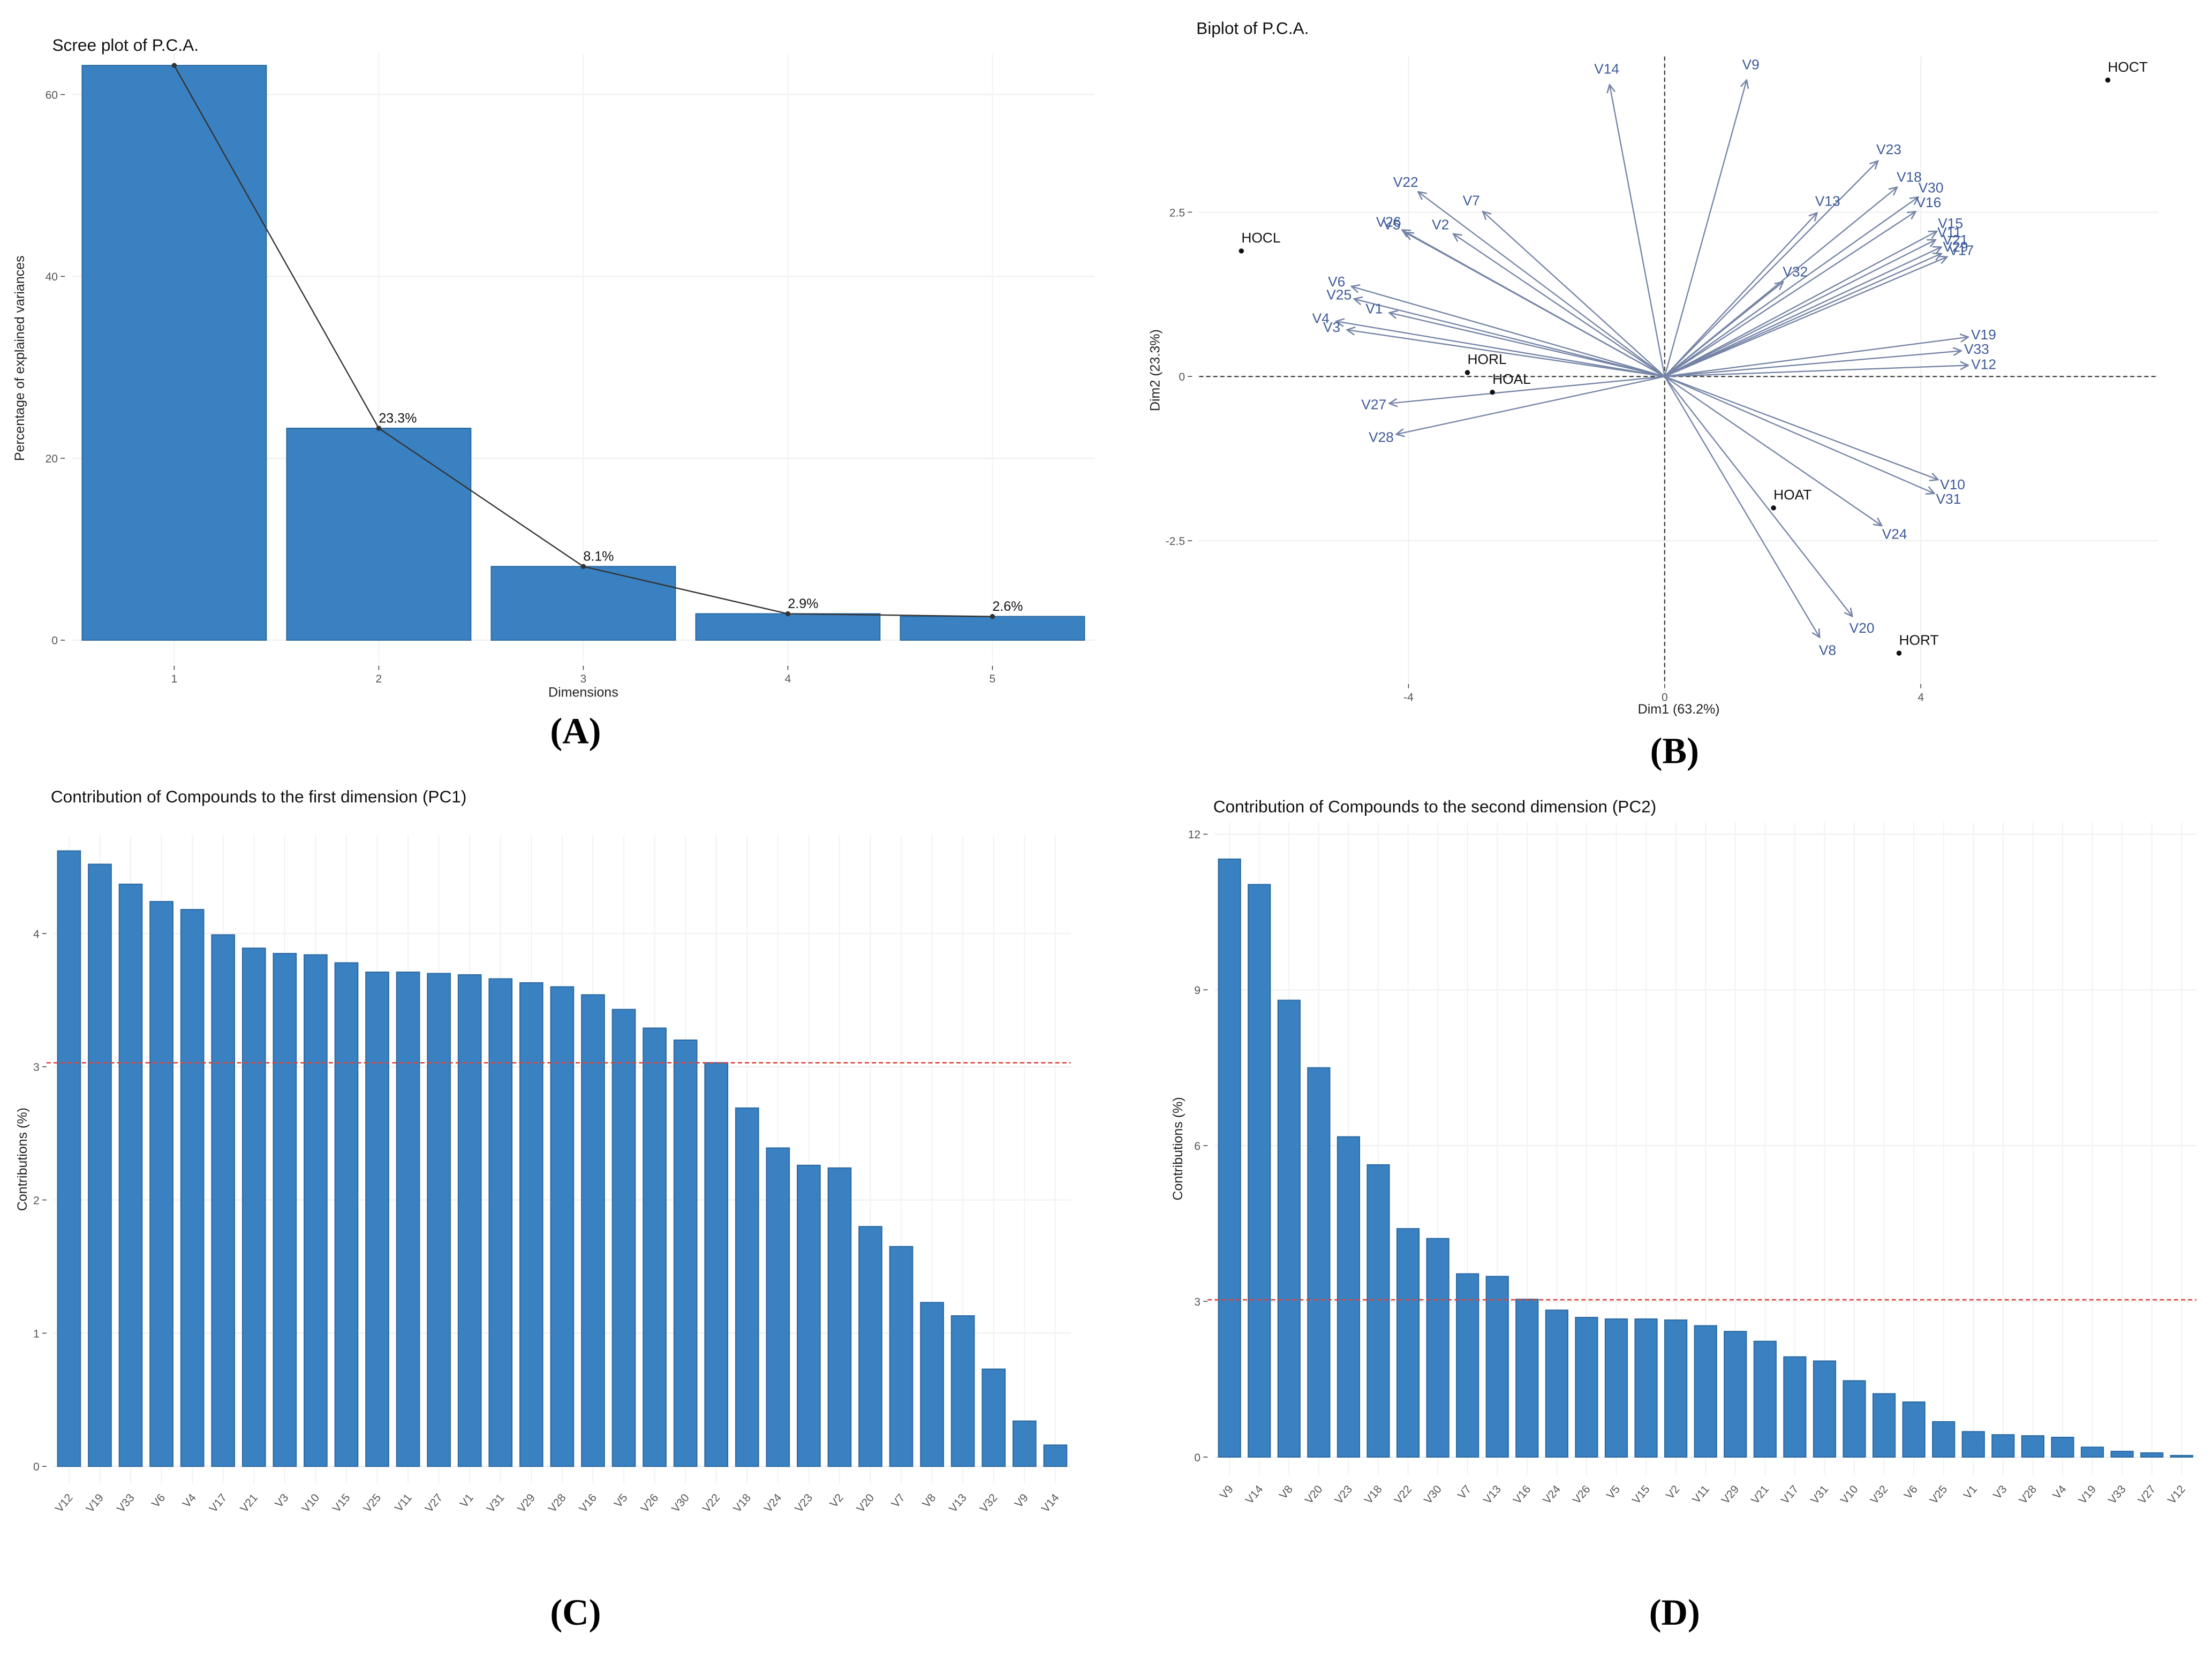 The width and height of the screenshot is (2212, 1660). What do you see at coordinates (1796, 271) in the screenshot?
I see `arrow-label: V32` at bounding box center [1796, 271].